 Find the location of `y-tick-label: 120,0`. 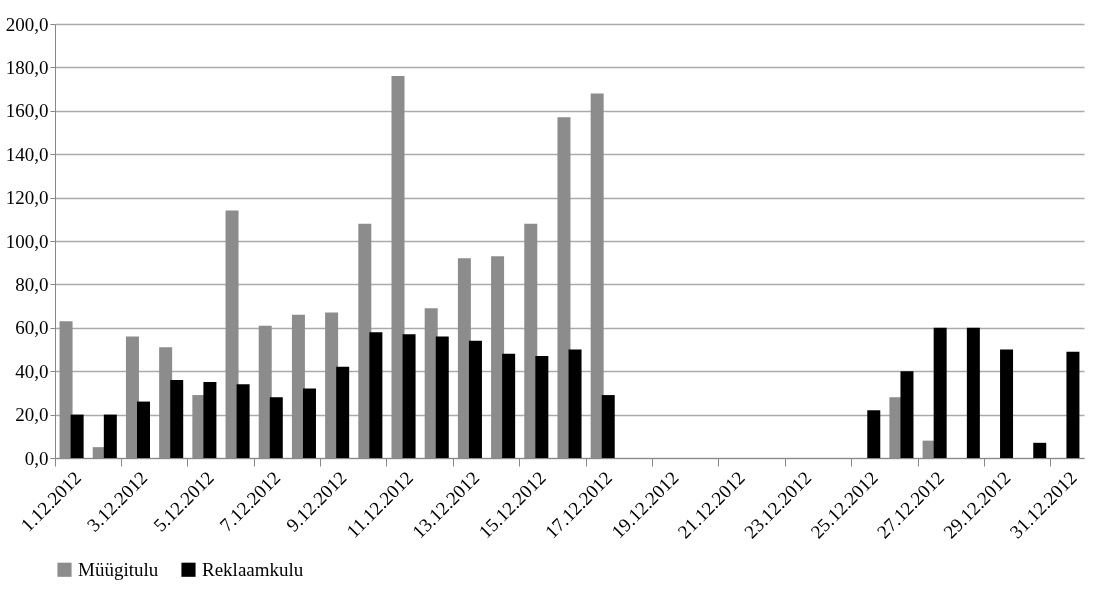

y-tick-label: 120,0 is located at coordinates (27, 198).